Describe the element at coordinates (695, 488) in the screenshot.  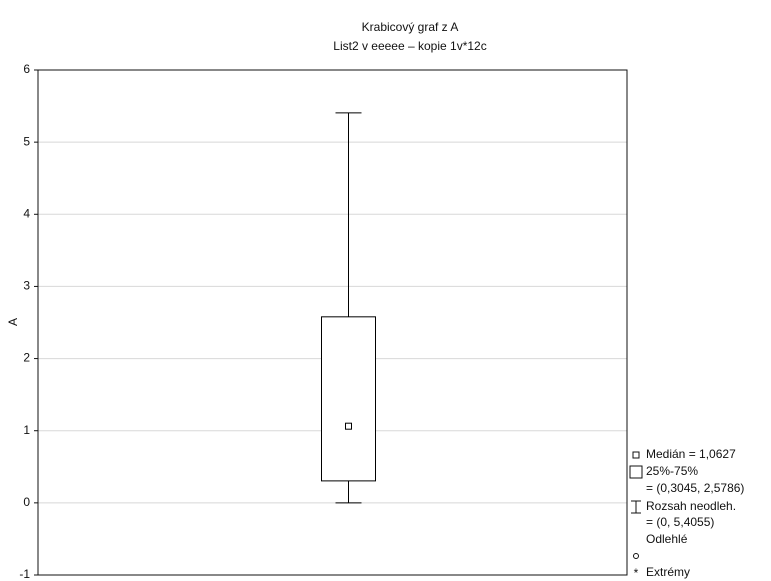
I see `legend-label: = (0,3045, 2,5786)` at that location.